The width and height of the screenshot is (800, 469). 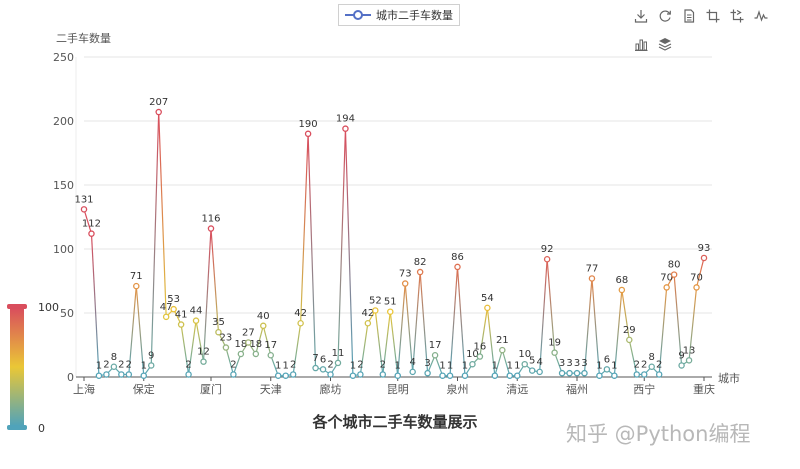 What do you see at coordinates (166, 307) in the screenshot?
I see `data-label: 47` at bounding box center [166, 307].